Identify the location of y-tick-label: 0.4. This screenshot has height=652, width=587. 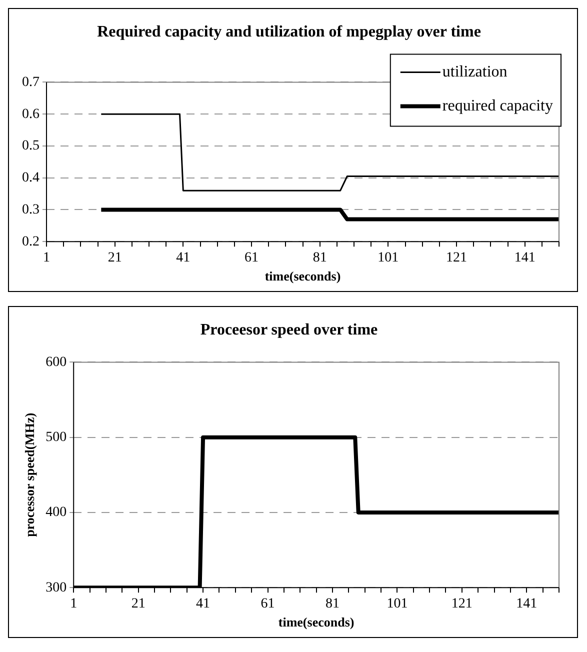
(31, 178).